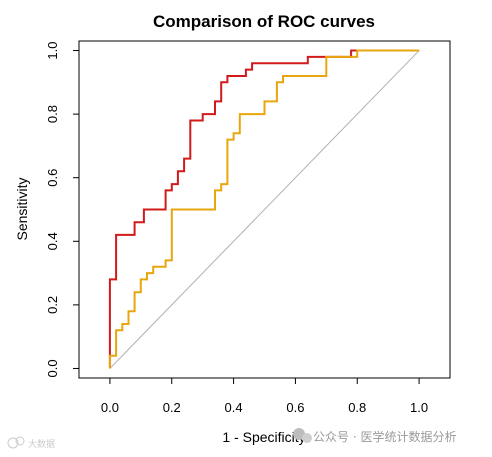 This screenshot has height=457, width=492. I want to click on y-tick-label: 0.8, so click(52, 114).